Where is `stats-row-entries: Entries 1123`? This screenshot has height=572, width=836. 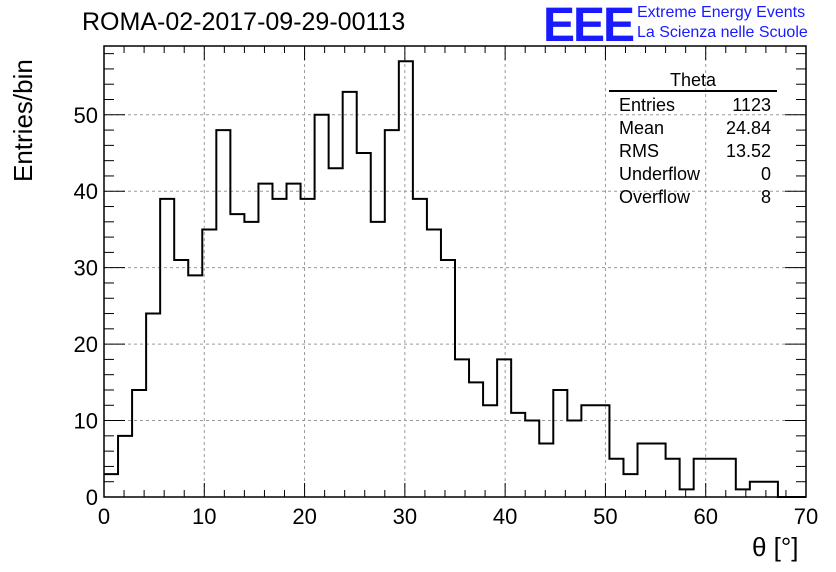
stats-row-entries: Entries 1123 is located at coordinates (693, 105).